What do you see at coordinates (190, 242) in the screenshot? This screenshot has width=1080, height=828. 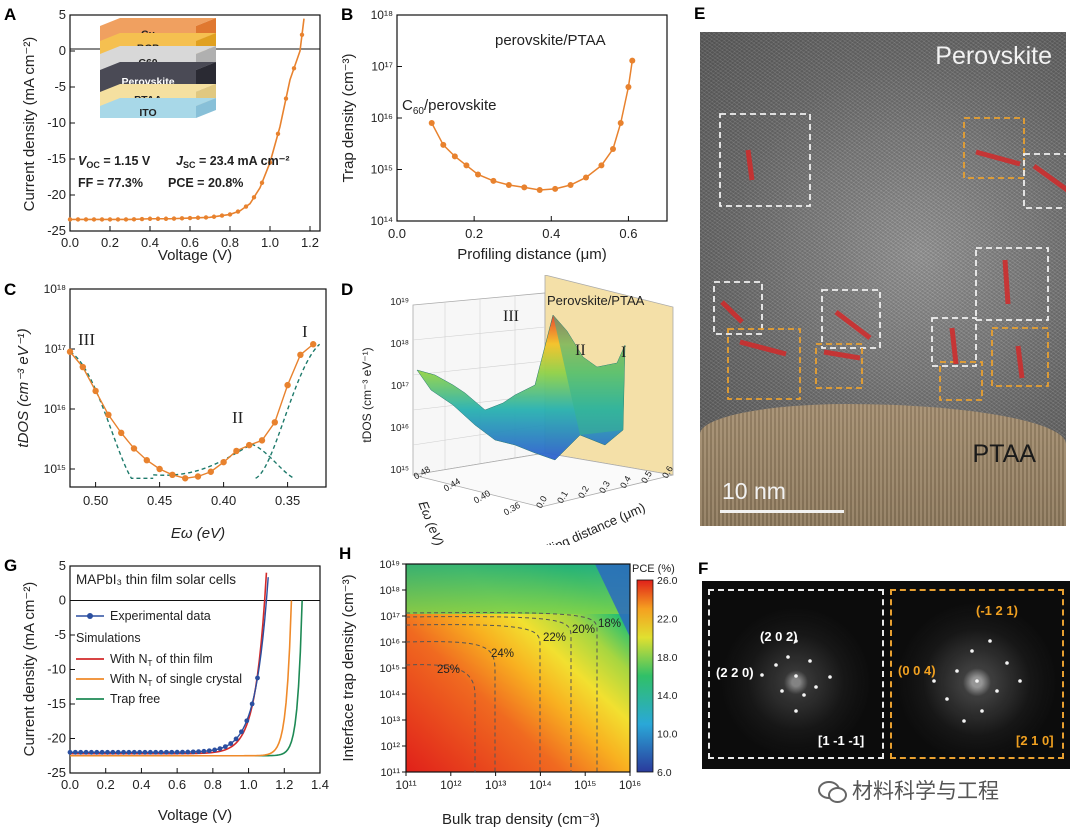 I see `x-tick-label: 0.6` at bounding box center [190, 242].